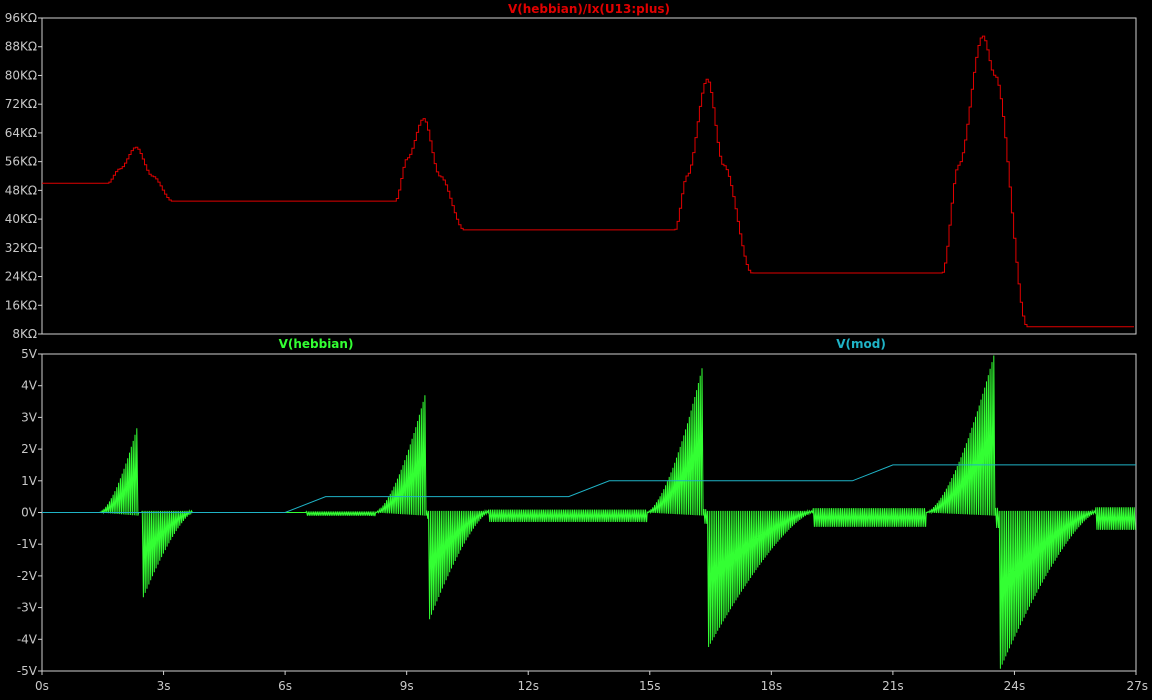 The height and width of the screenshot is (700, 1152). I want to click on y-tick-label: 16KΩ, so click(21, 305).